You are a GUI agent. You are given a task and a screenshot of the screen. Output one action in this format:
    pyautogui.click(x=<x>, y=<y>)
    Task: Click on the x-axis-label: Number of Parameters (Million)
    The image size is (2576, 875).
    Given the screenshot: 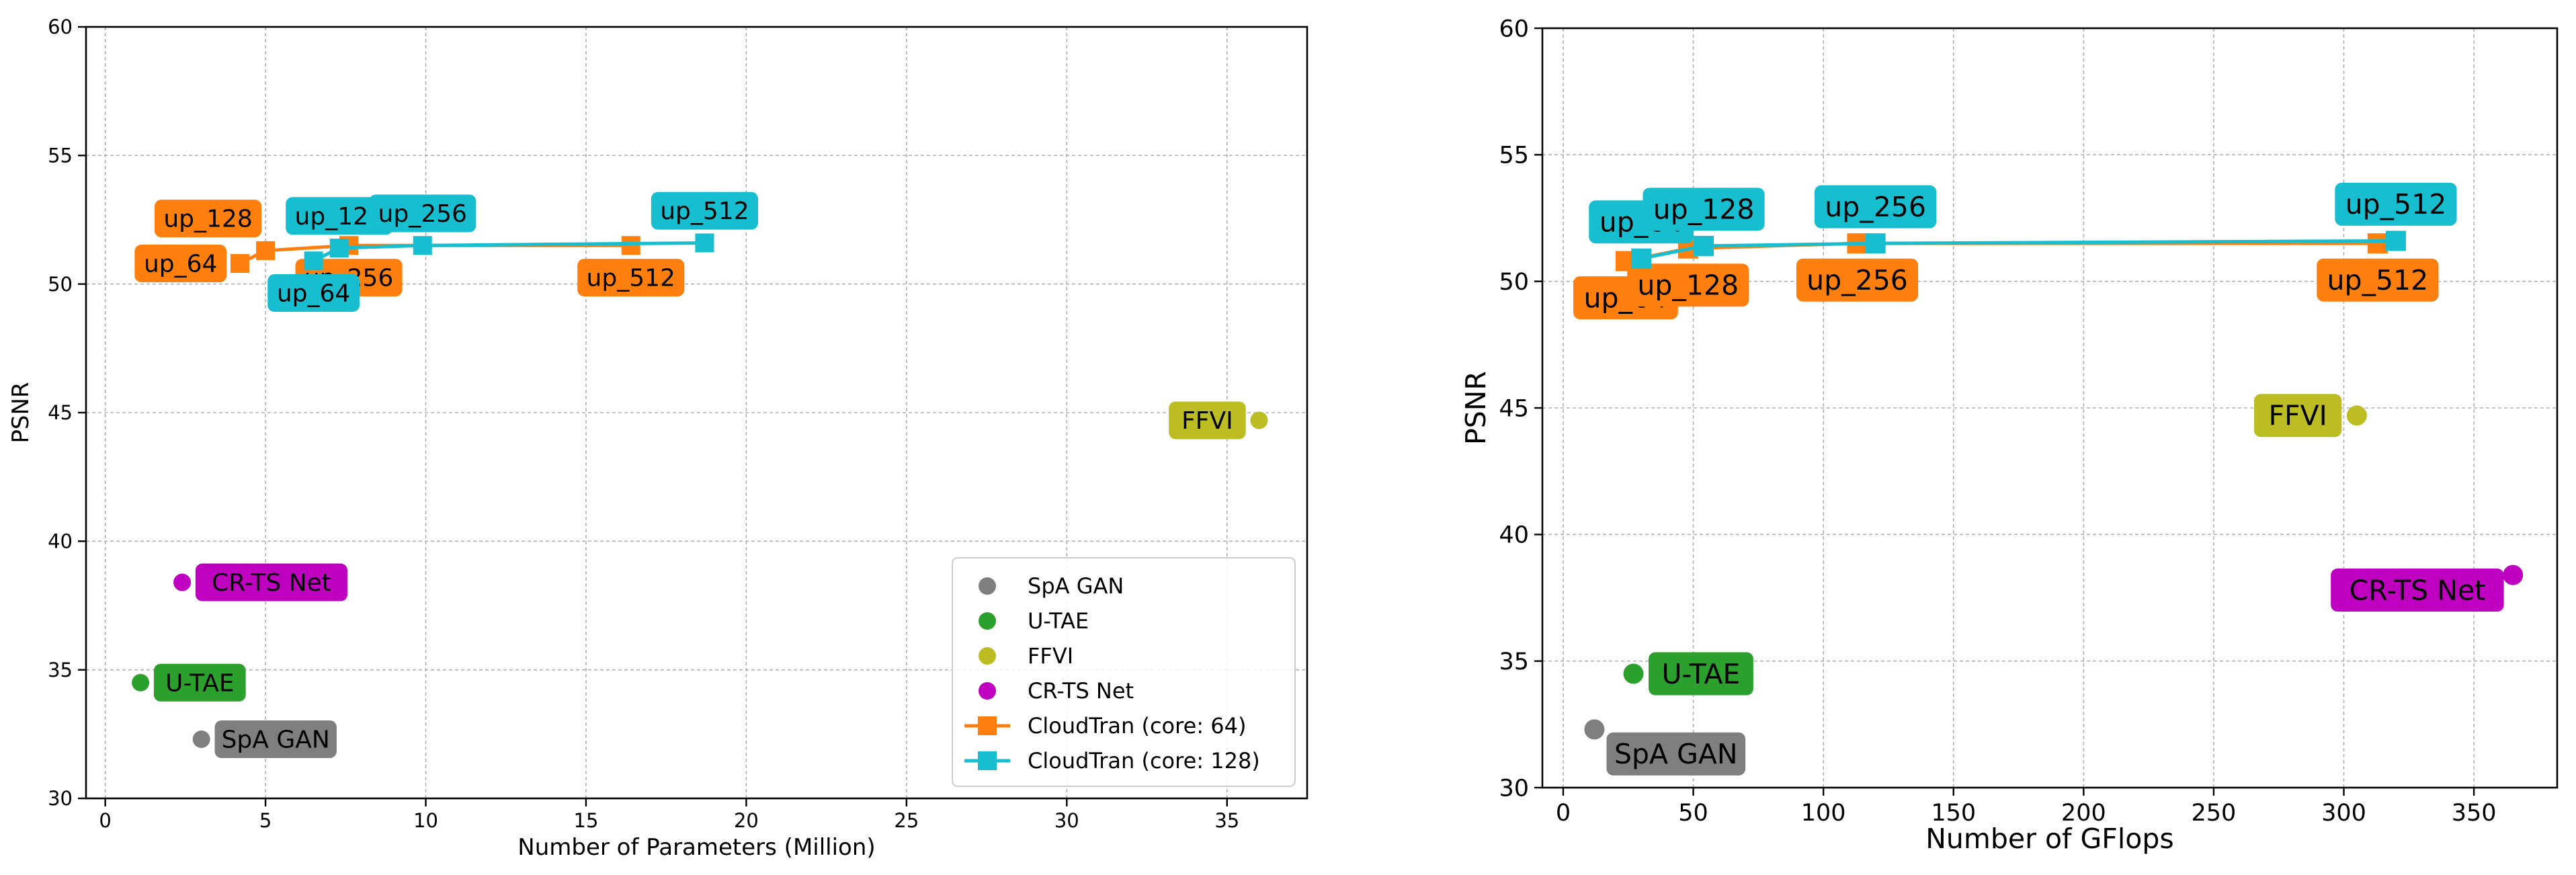 What is the action you would take?
    pyautogui.click(x=696, y=847)
    